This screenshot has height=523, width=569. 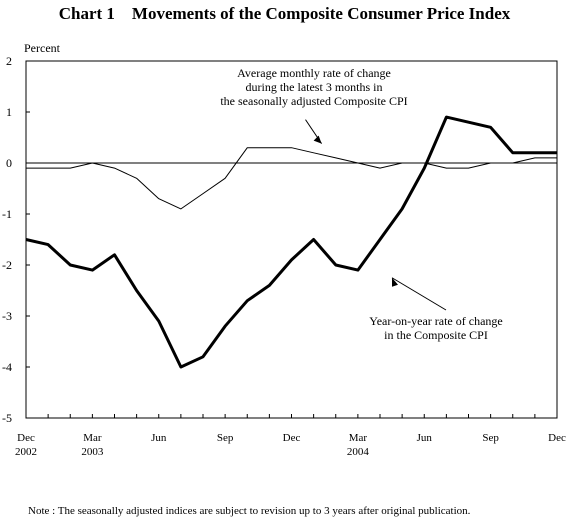 I want to click on x-tick-year-label: 2002, so click(x=26, y=452).